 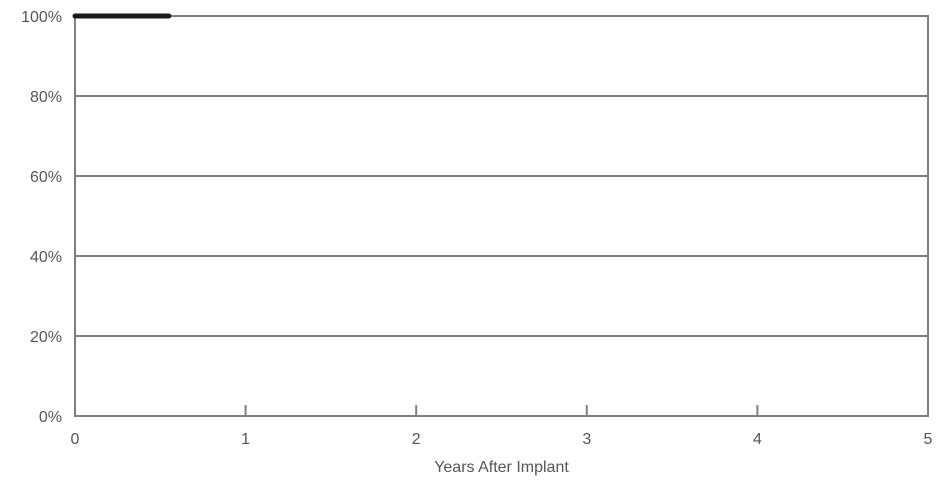 I want to click on x-tick-label-4: 4, so click(x=757, y=439).